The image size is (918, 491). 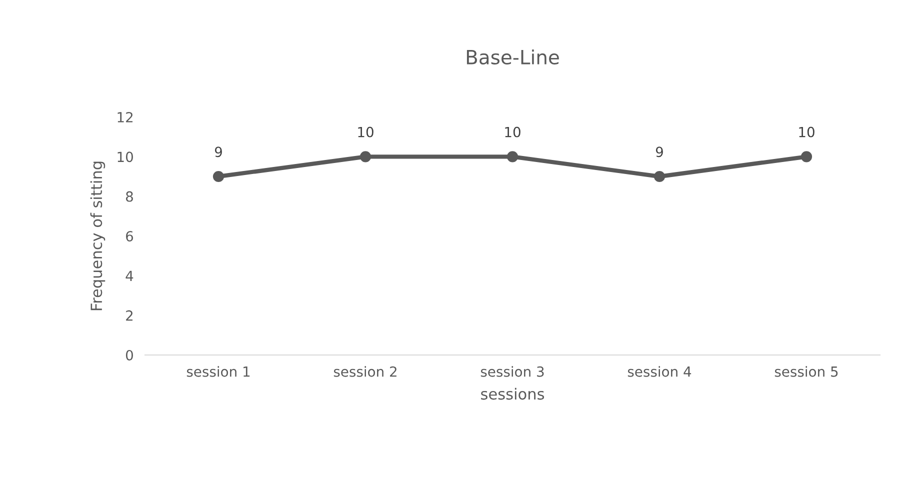 I want to click on x-tick-label: session 4, so click(x=660, y=371).